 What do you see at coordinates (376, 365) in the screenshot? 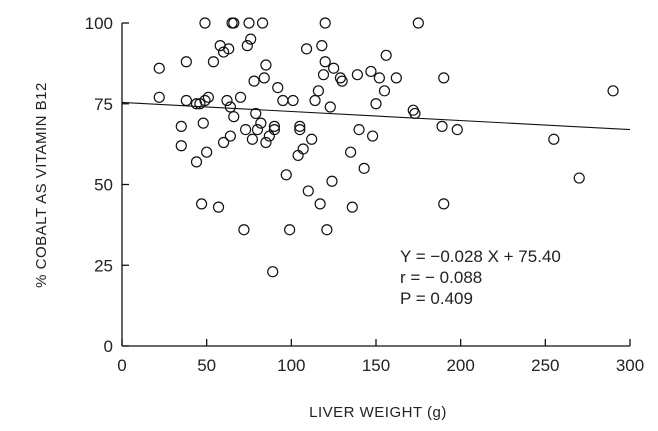
I see `x-tick-label: 150` at bounding box center [376, 365].